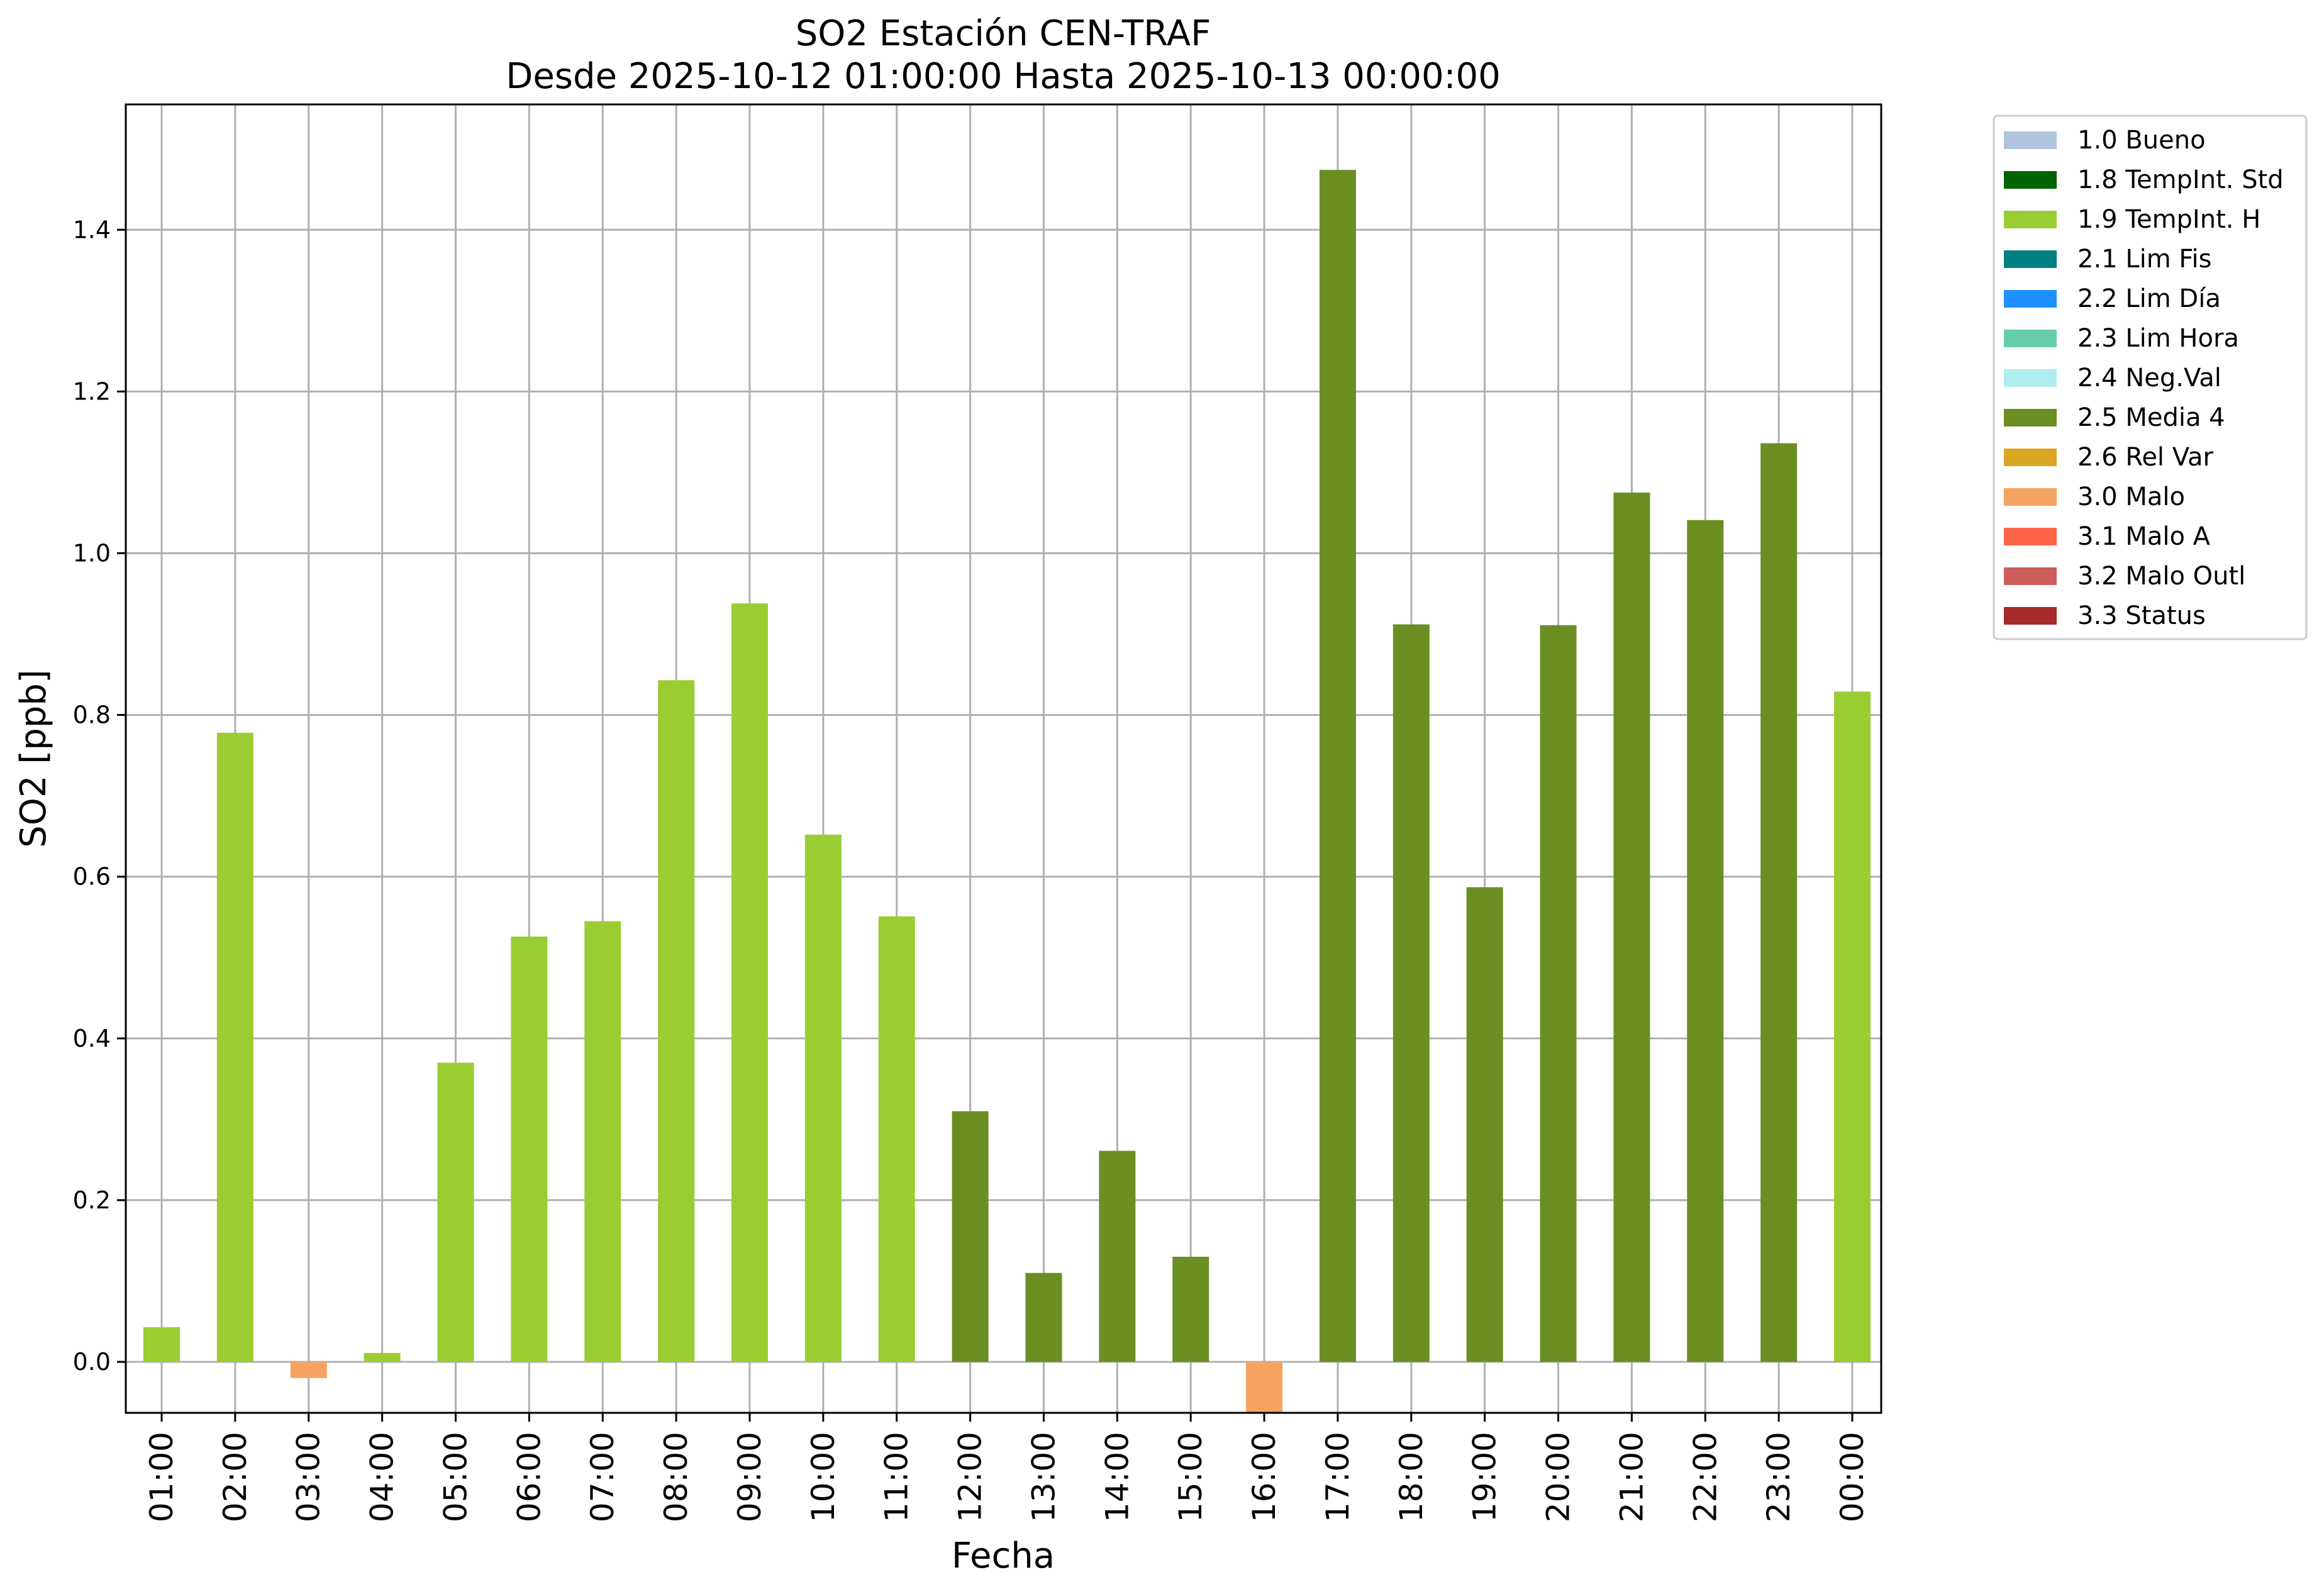 Image resolution: width=2324 pixels, height=1594 pixels. I want to click on legend-frame, so click(2150, 377).